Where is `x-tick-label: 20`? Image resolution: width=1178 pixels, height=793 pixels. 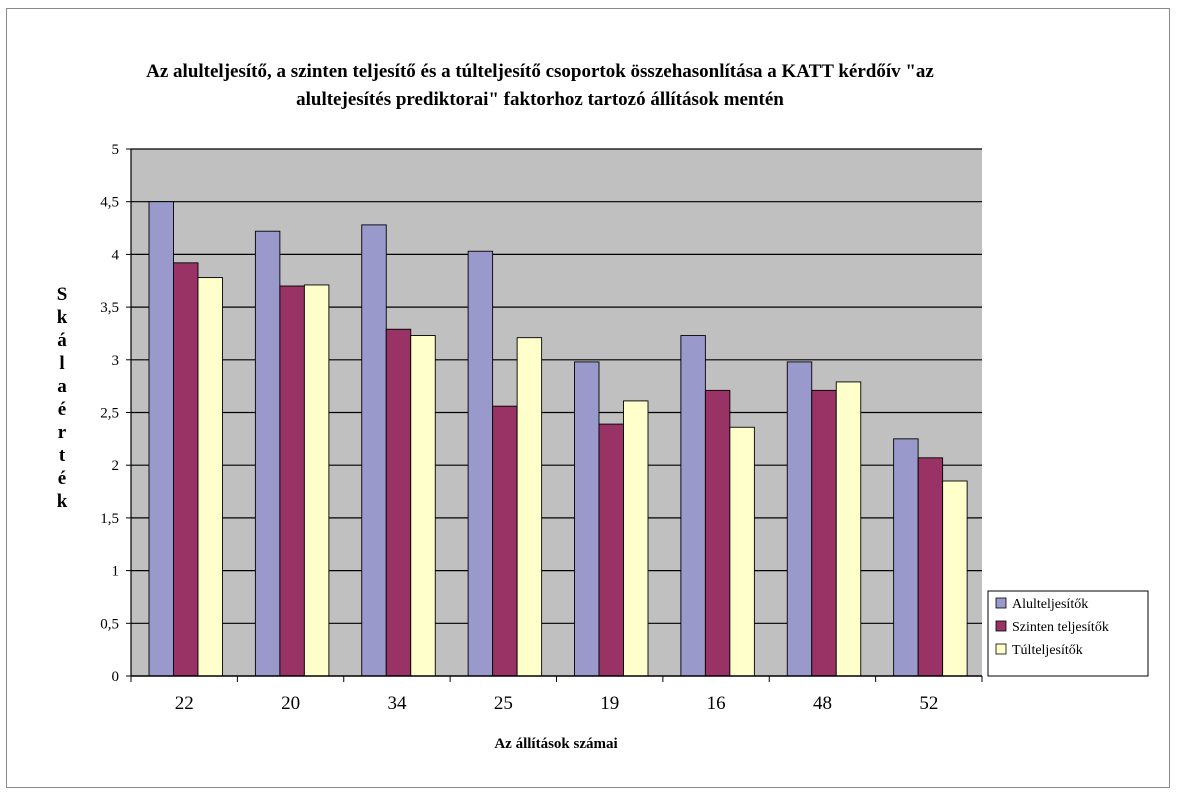
x-tick-label: 20 is located at coordinates (290, 703).